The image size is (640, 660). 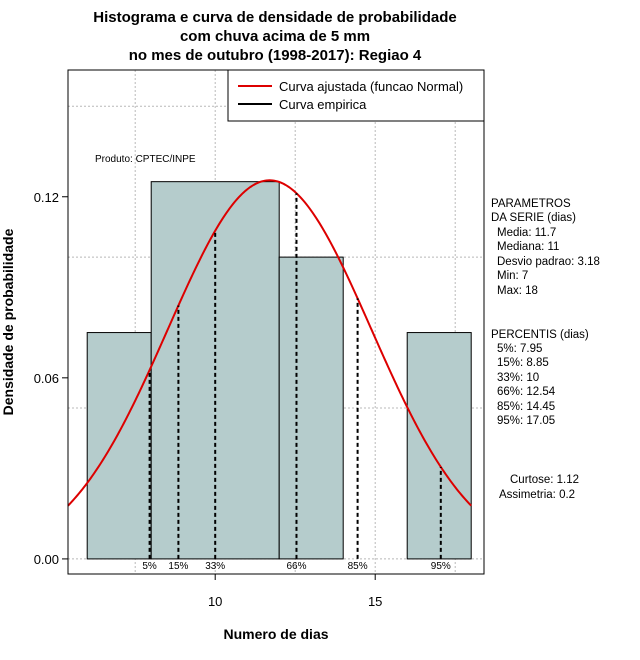 I want to click on percentile-label-4: 85%, so click(x=358, y=566).